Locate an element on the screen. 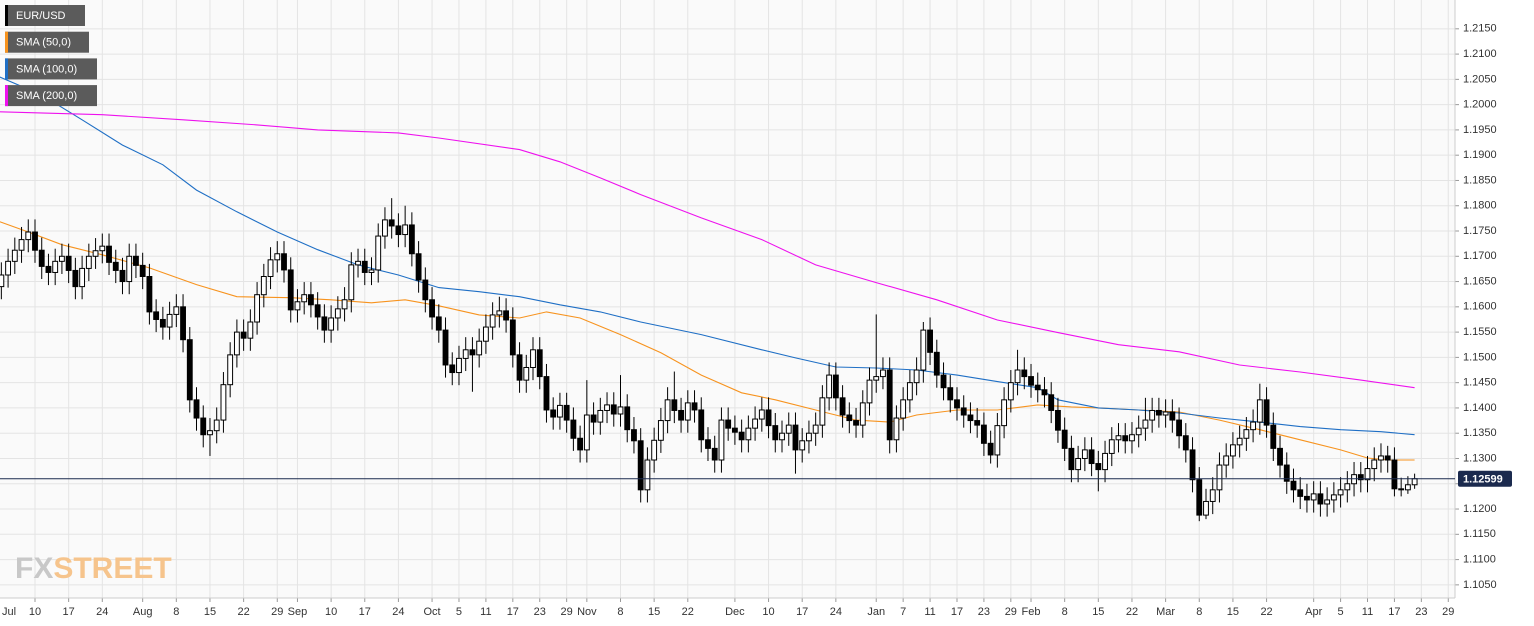 This screenshot has width=1534, height=626. x-tick-label: 24 is located at coordinates (102, 612).